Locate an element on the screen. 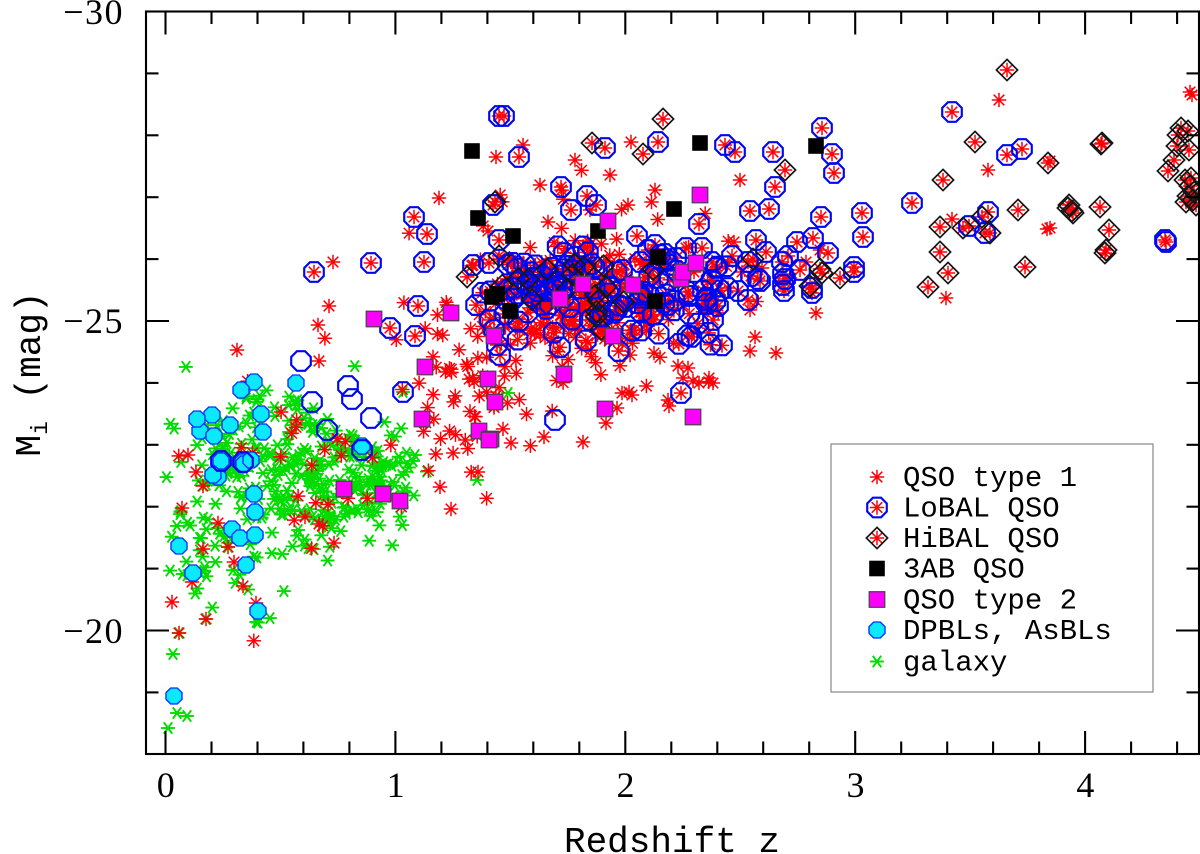 This screenshot has height=854, width=1200. svg-text: LoBAL QSO is located at coordinates (981, 509).